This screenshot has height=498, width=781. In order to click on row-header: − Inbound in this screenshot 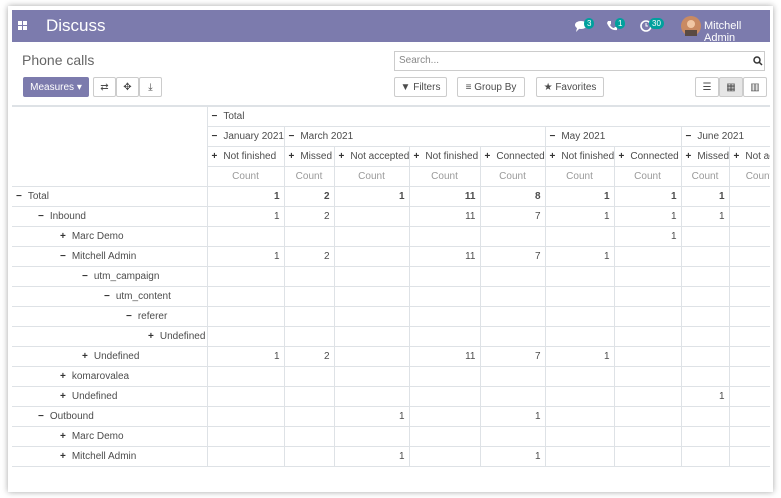, I will do `click(110, 216)`.